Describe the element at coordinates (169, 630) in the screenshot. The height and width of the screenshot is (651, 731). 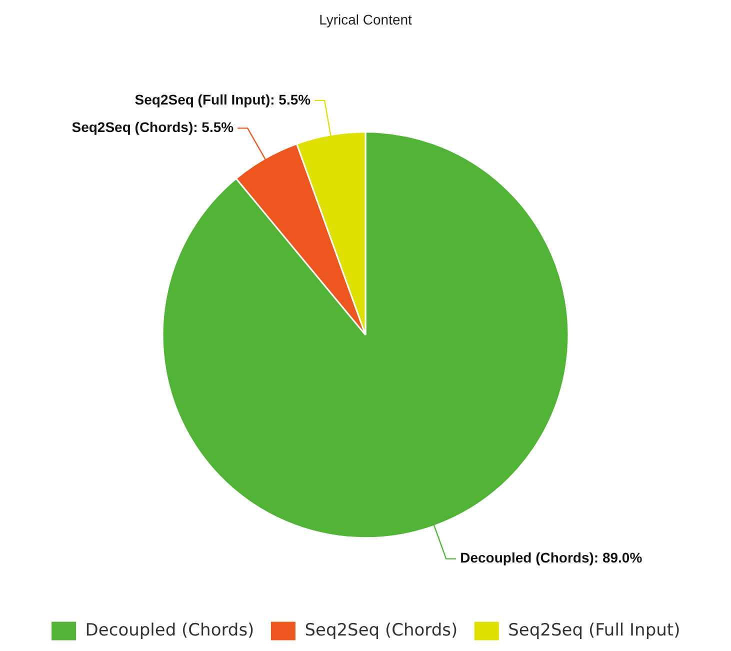
I see `legend-label: Decoupled (Chords)` at that location.